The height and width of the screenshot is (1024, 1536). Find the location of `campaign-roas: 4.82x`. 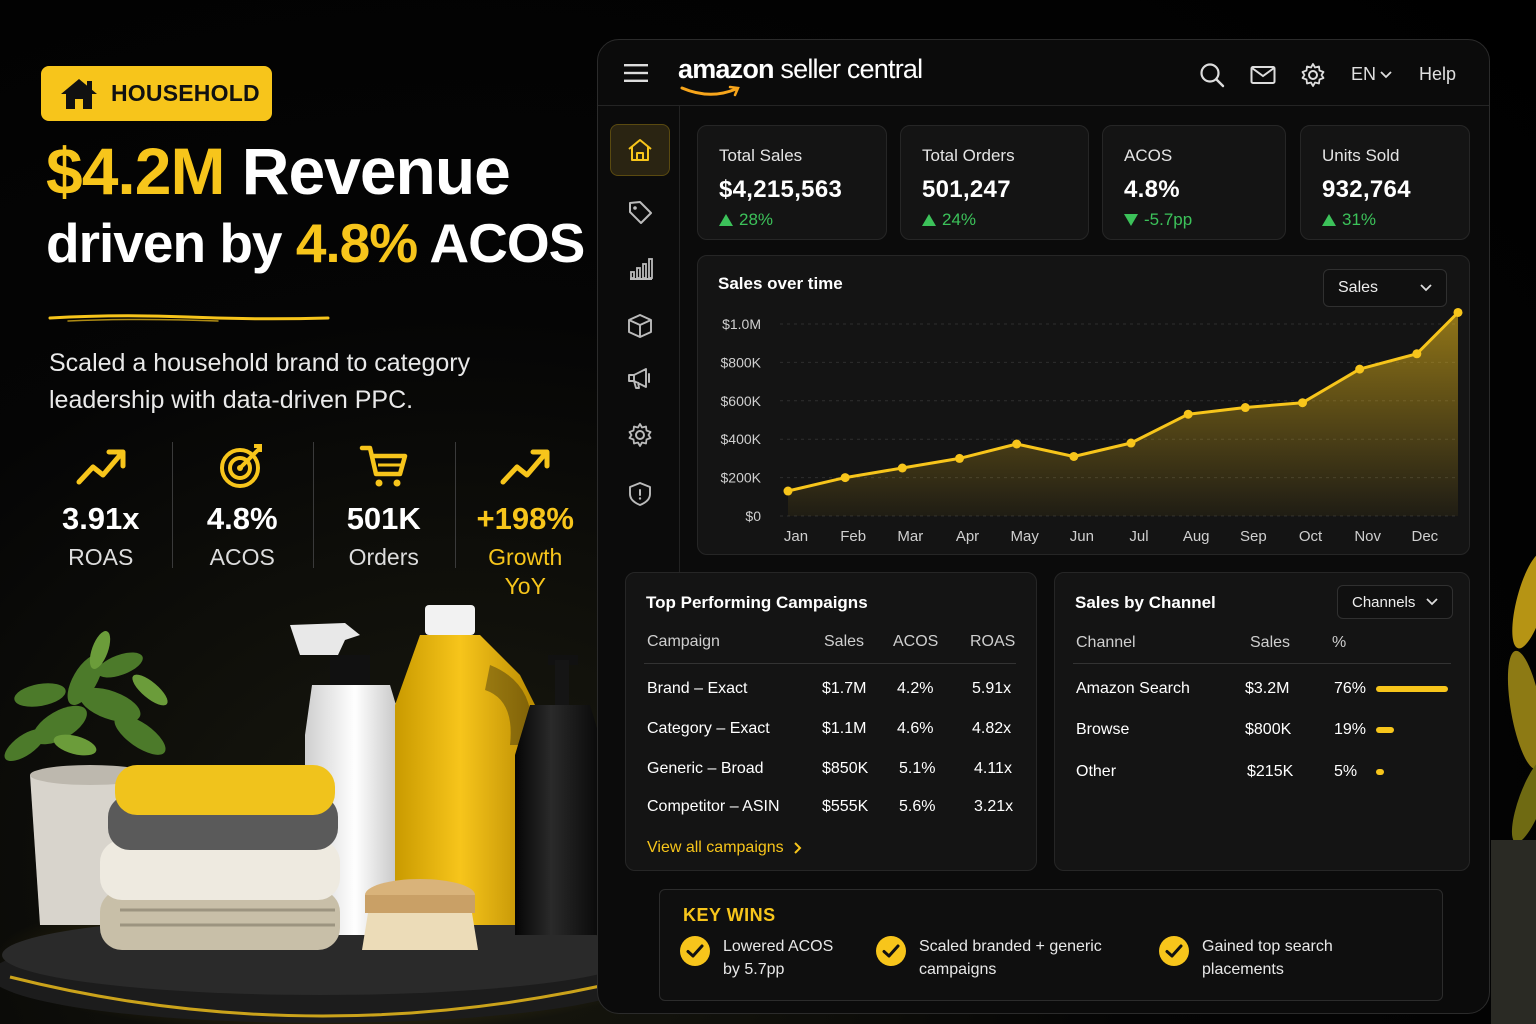

campaign-roas: 4.82x is located at coordinates (992, 728).